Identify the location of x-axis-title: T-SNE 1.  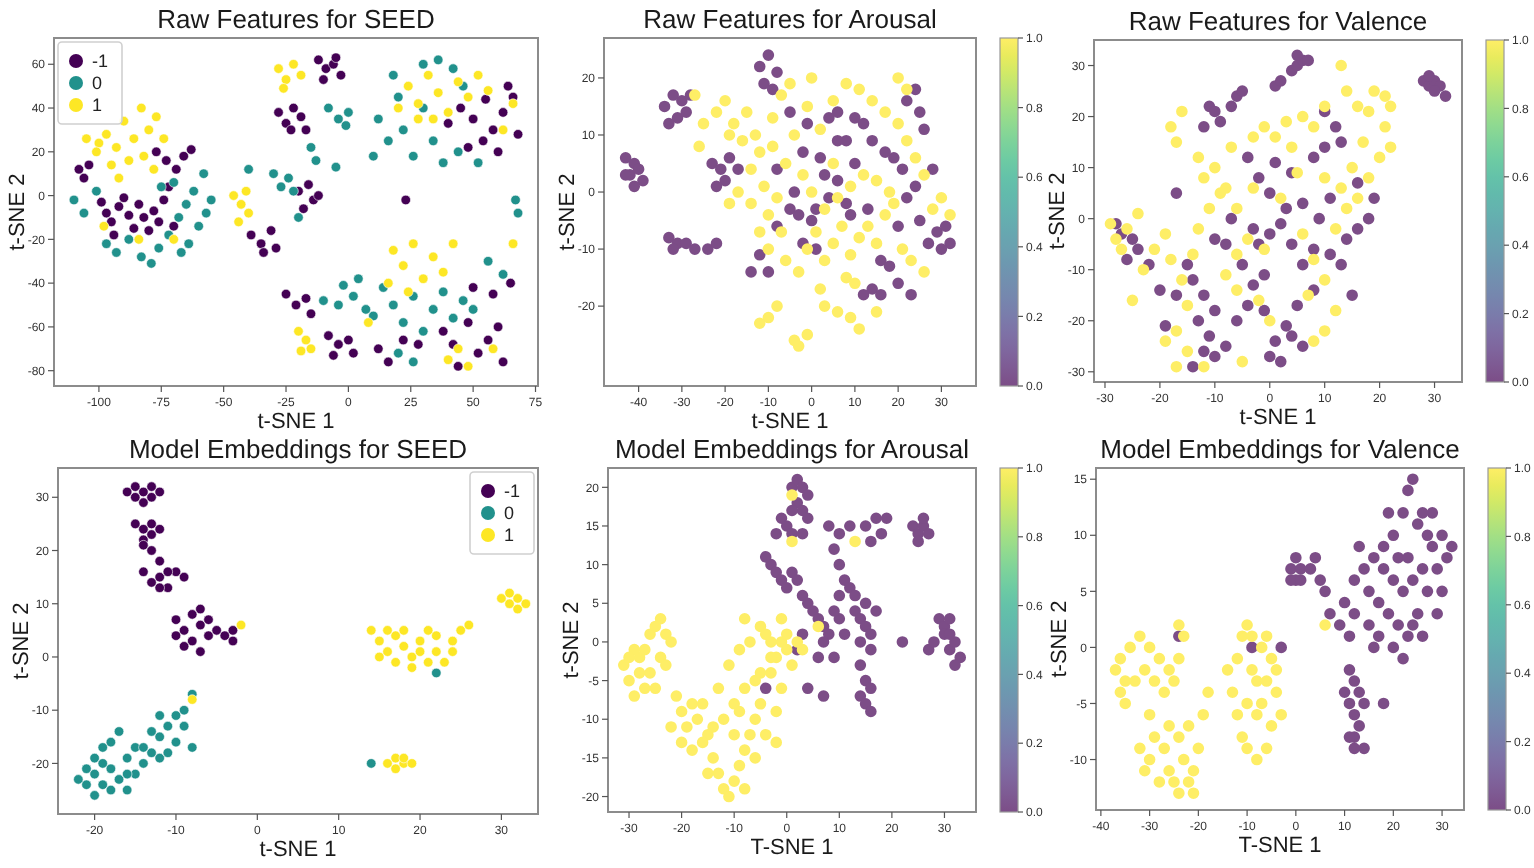
(792, 848).